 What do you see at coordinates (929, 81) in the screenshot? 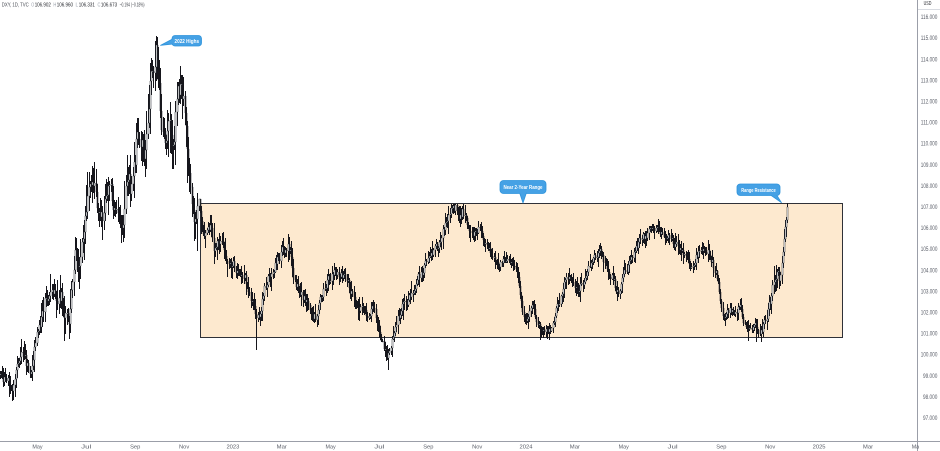
I see `svg-text: 113.000` at bounding box center [929, 81].